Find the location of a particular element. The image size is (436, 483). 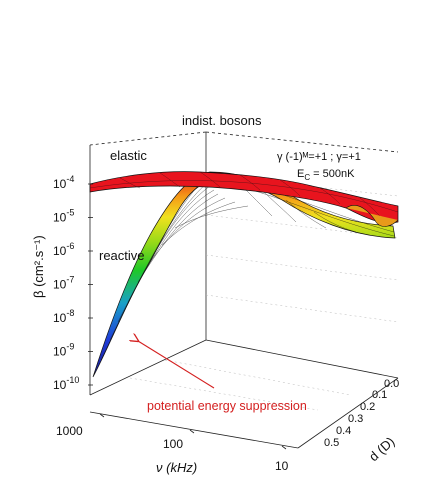

back-right-top-edge is located at coordinates (302, 142).